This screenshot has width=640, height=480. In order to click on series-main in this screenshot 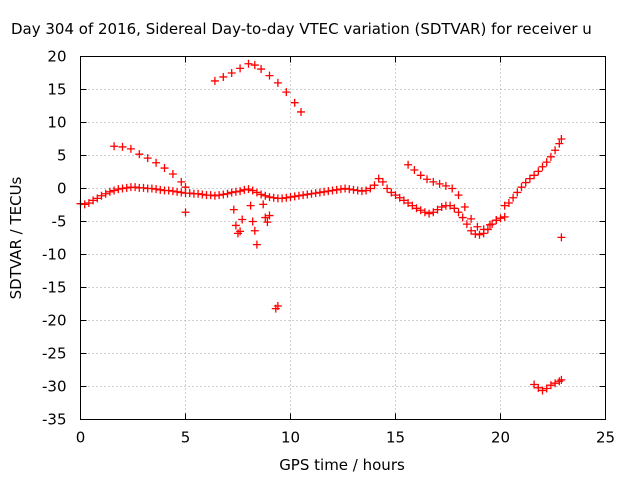, I will do `click(292, 206)`.